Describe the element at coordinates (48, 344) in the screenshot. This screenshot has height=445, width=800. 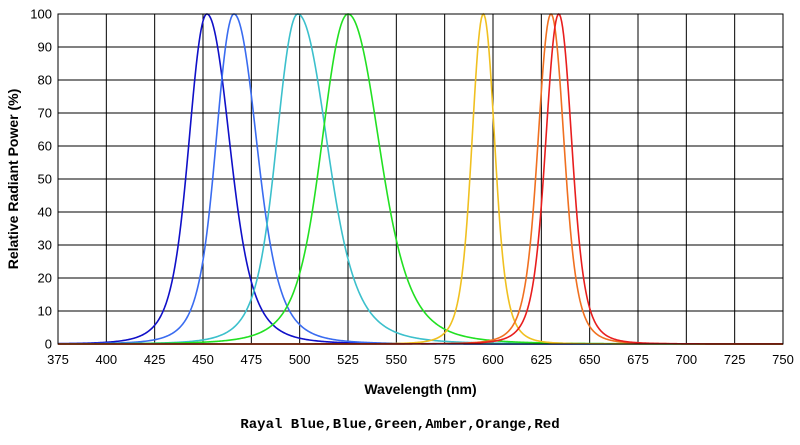
I see `y-tick-label: 0` at that location.